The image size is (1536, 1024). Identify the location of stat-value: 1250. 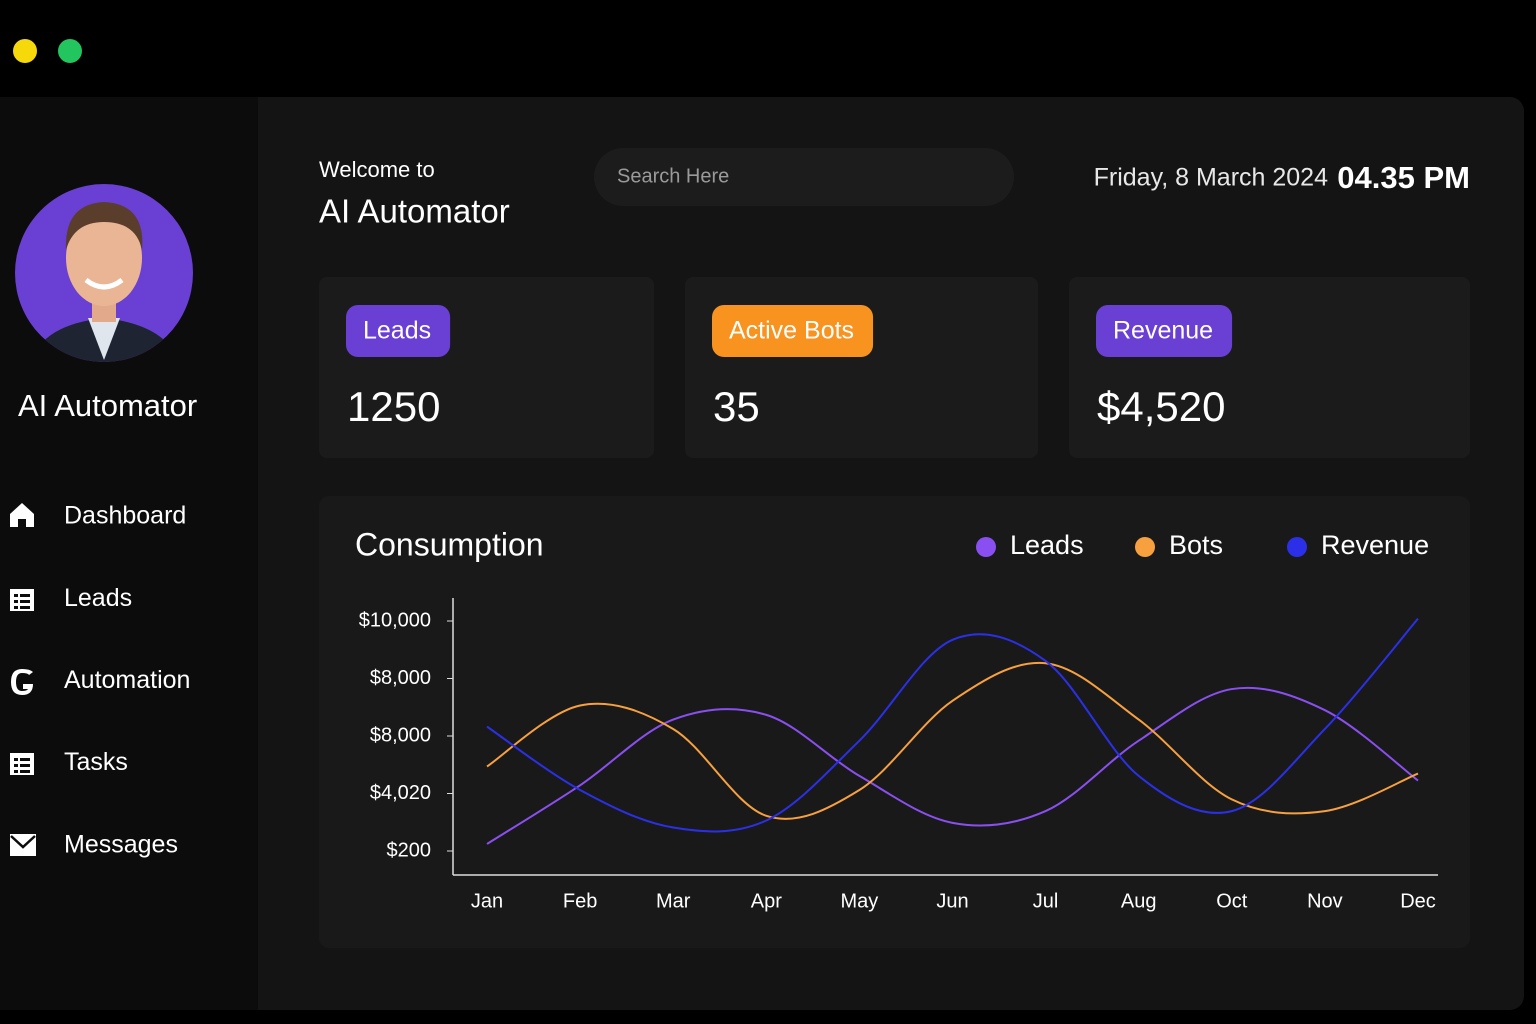
(393, 406).